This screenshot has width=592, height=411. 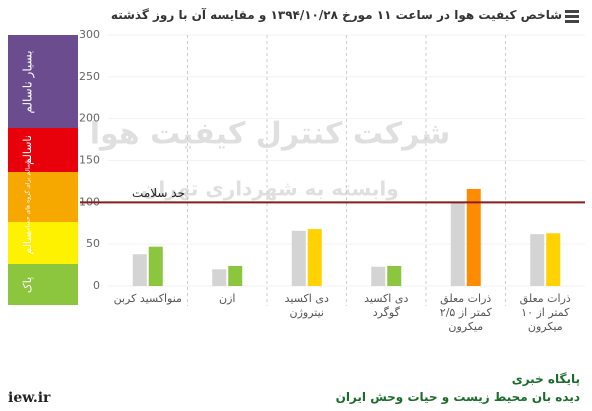 What do you see at coordinates (457, 397) in the screenshot?
I see `footer-line: دیده بان محیط زیست و حیات وحش ایران` at bounding box center [457, 397].